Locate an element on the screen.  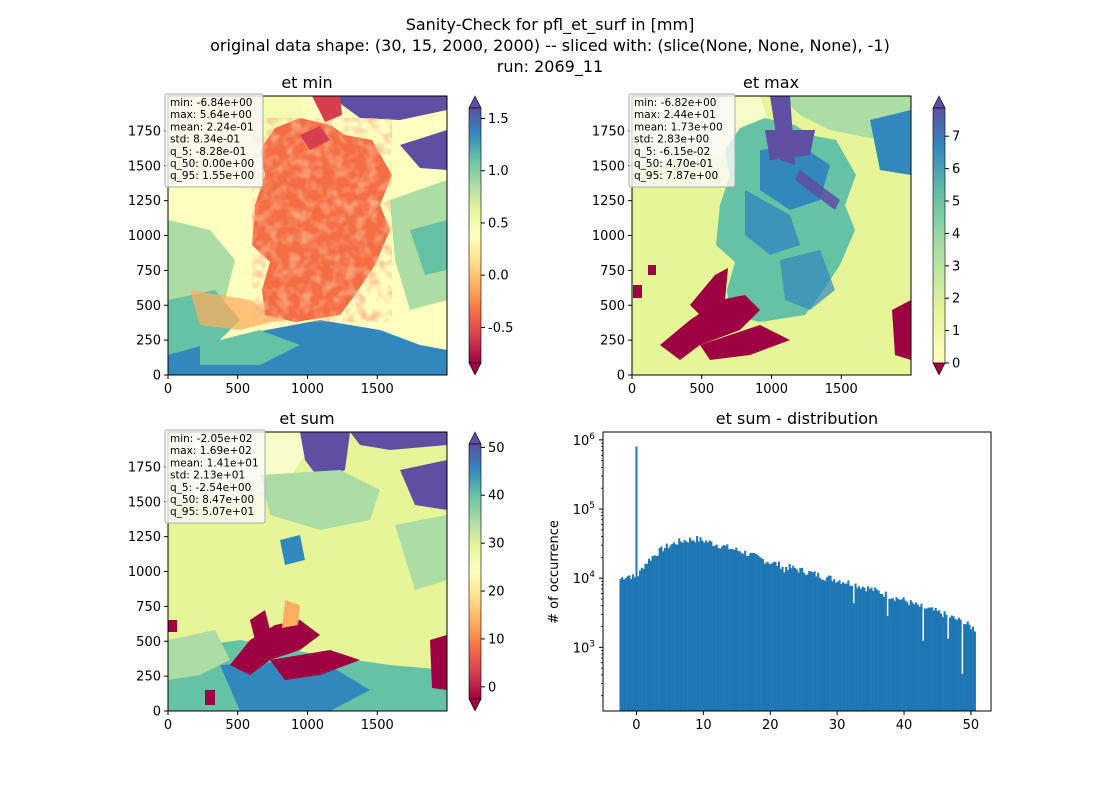
colorbar-tick-label: 50 is located at coordinates (496, 448).